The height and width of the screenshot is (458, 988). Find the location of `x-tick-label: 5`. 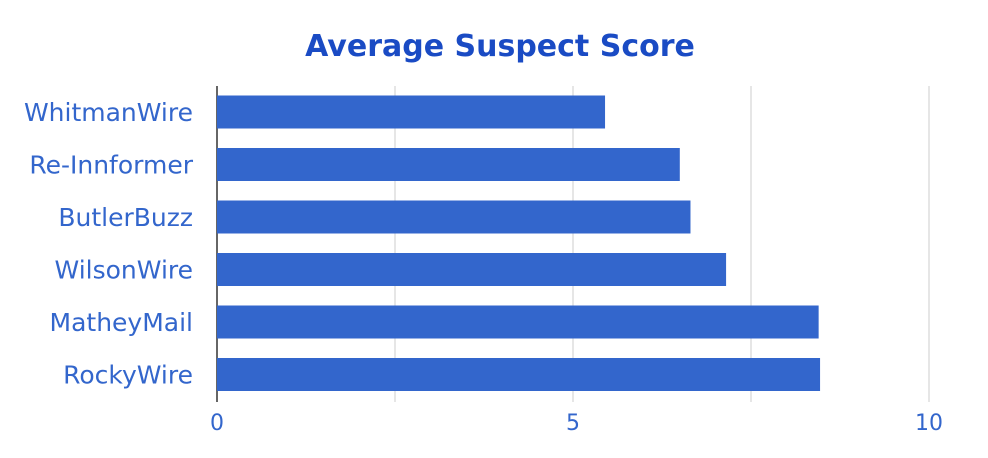

x-tick-label: 5 is located at coordinates (573, 423).